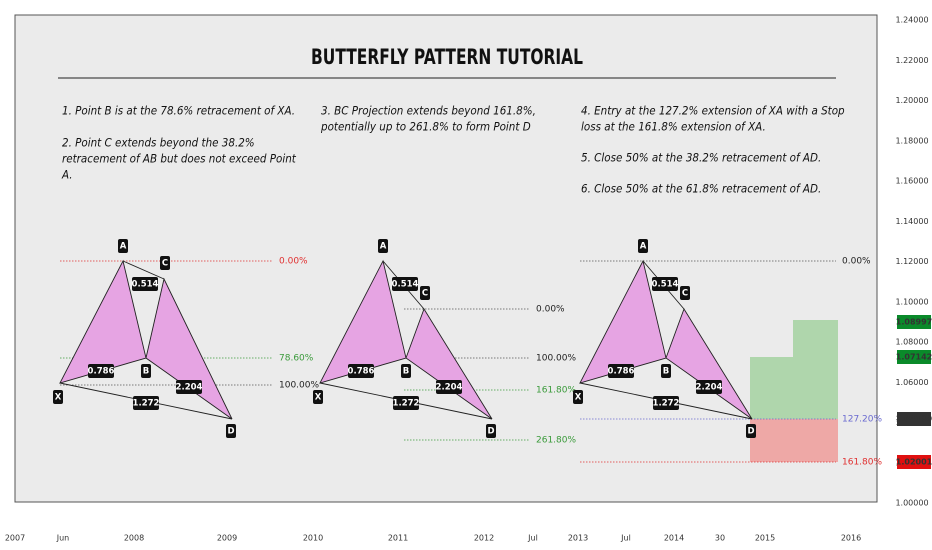 This screenshot has width=932, height=550. What do you see at coordinates (911, 20) in the screenshot?
I see `price-tick: 1.24000` at bounding box center [911, 20].